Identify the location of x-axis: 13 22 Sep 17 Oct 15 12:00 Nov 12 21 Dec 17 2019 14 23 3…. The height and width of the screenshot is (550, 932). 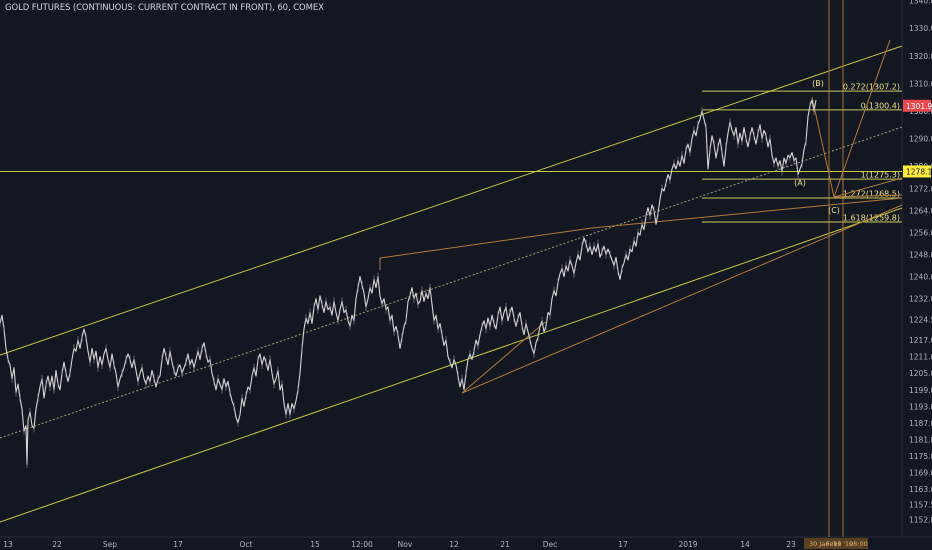
(435, 543).